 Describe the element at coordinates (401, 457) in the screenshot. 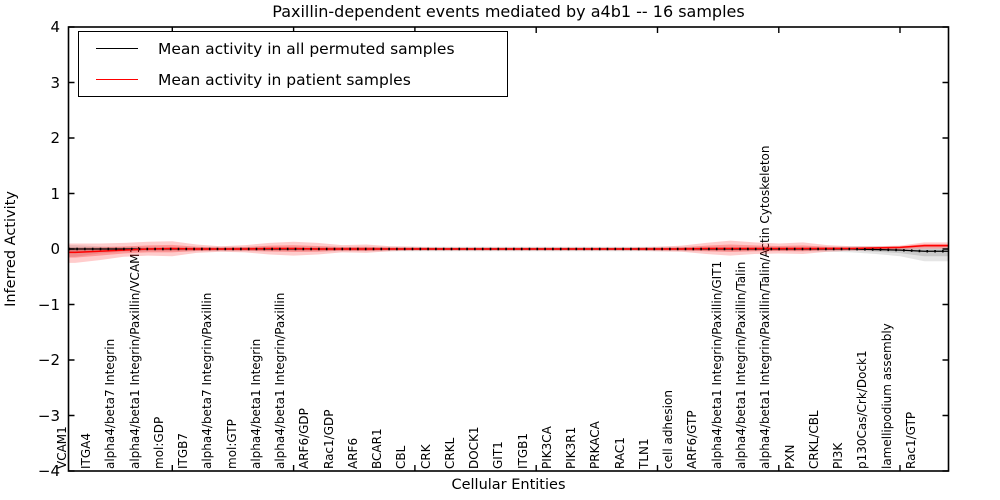

I see `x-tick-label: CBL` at that location.